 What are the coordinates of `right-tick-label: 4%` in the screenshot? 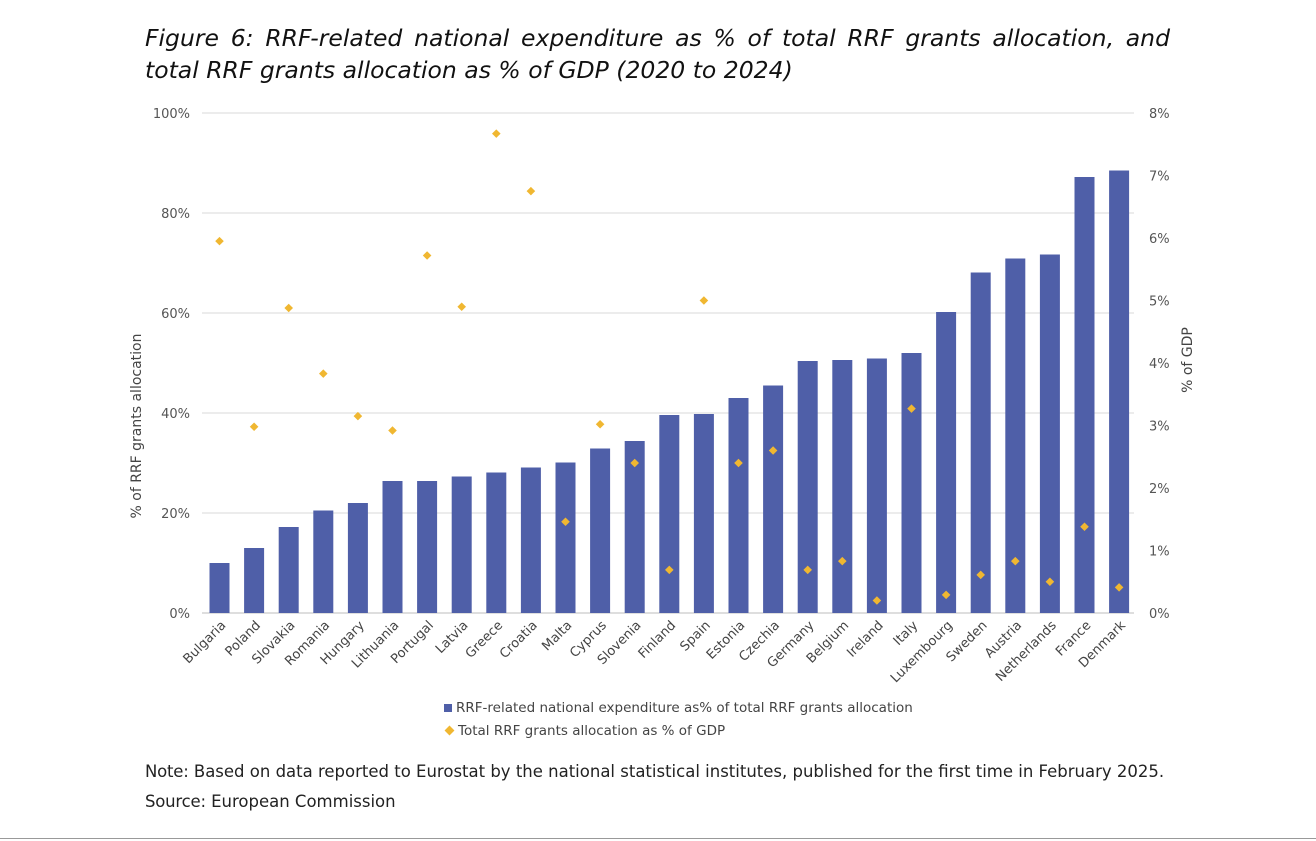 It's located at (1159, 364).